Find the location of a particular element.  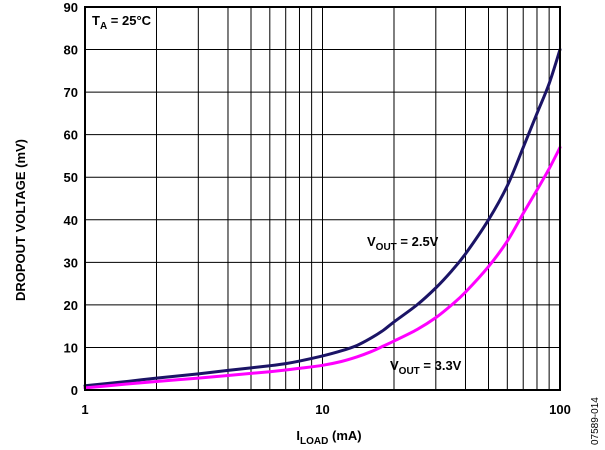

y-tick-label: 70 is located at coordinates (71, 92).